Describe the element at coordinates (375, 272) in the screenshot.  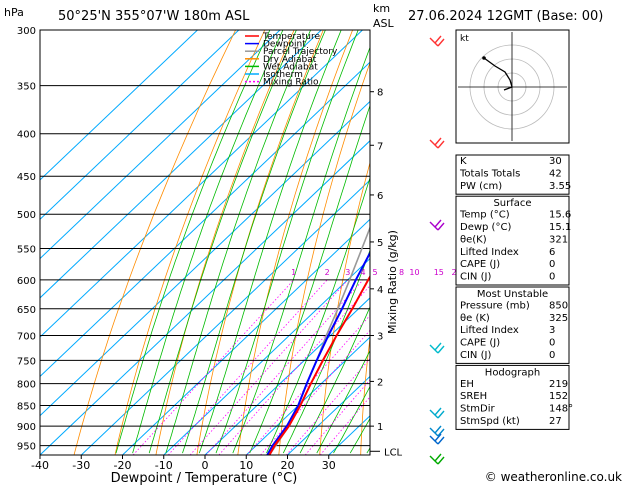
I see `mixing-ratio-label: 5` at that location.